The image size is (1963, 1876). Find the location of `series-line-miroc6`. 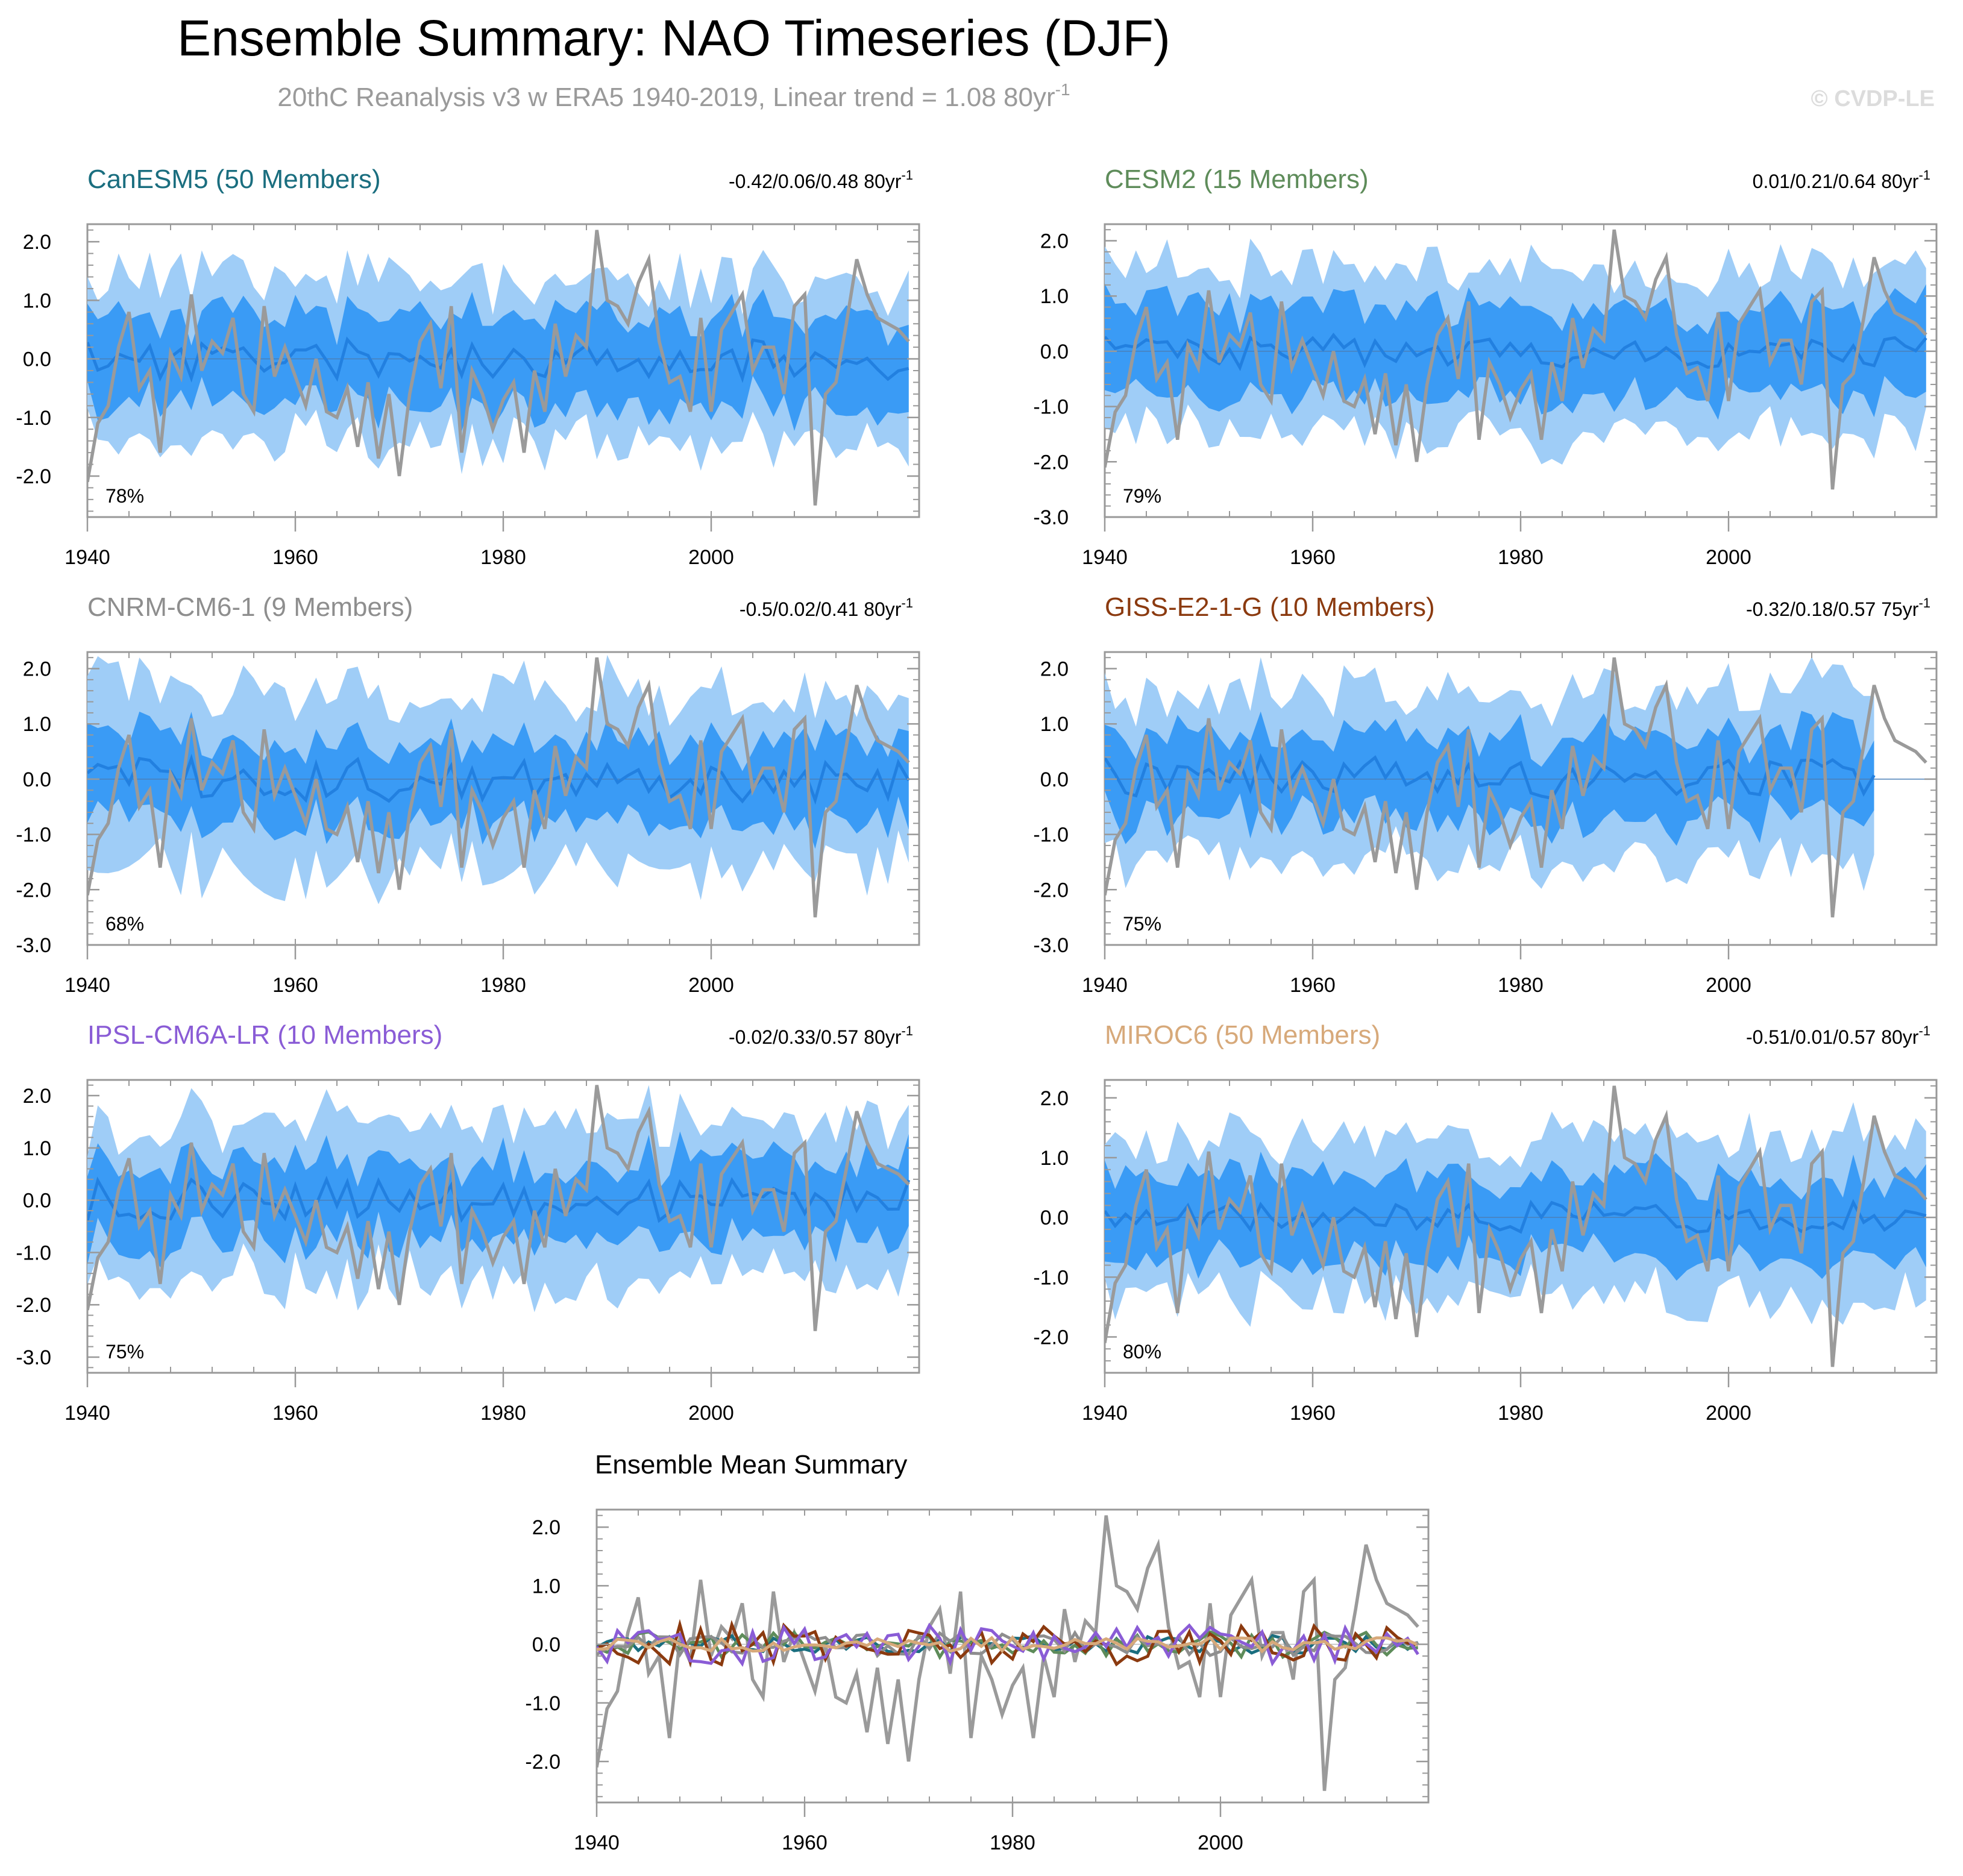

series-line-miroc6 is located at coordinates (1008, 1645).